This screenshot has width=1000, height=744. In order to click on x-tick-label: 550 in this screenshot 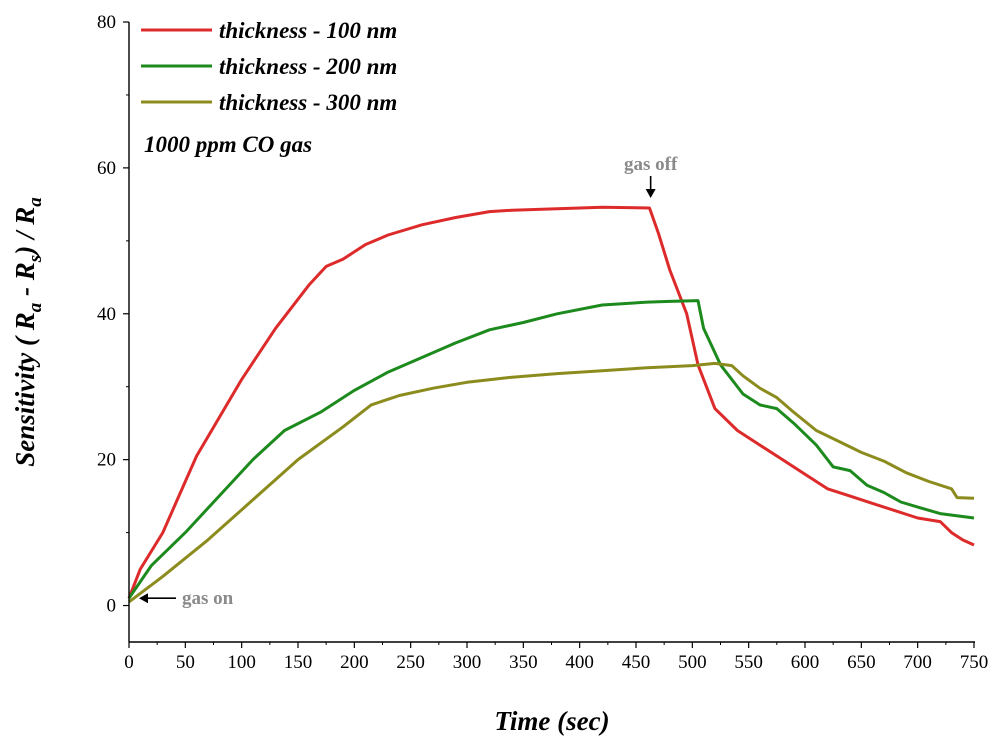, I will do `click(748, 662)`.